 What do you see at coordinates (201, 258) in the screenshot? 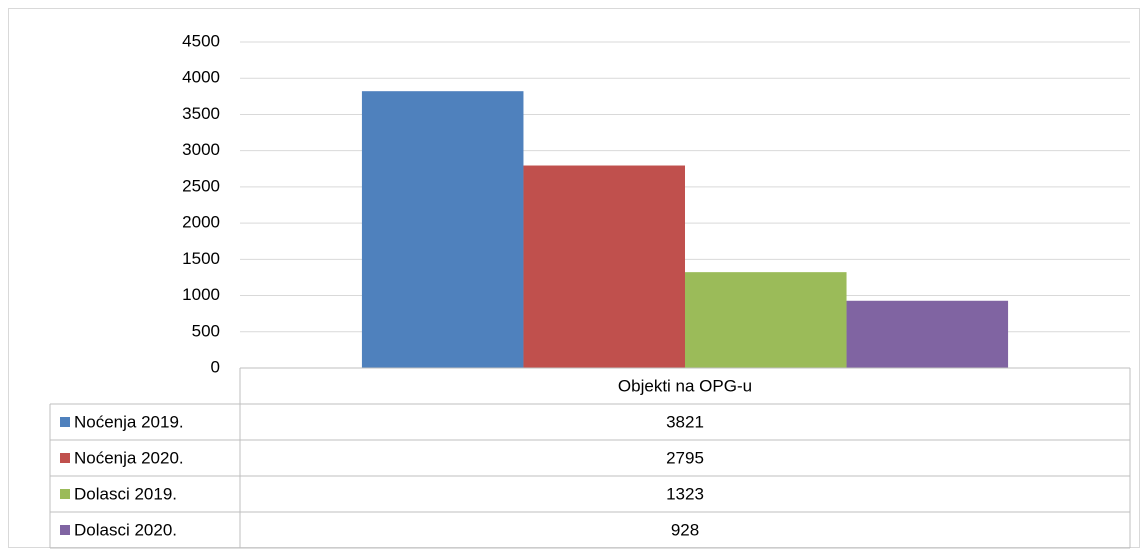
I see `y-tick-label: 1500` at bounding box center [201, 258].